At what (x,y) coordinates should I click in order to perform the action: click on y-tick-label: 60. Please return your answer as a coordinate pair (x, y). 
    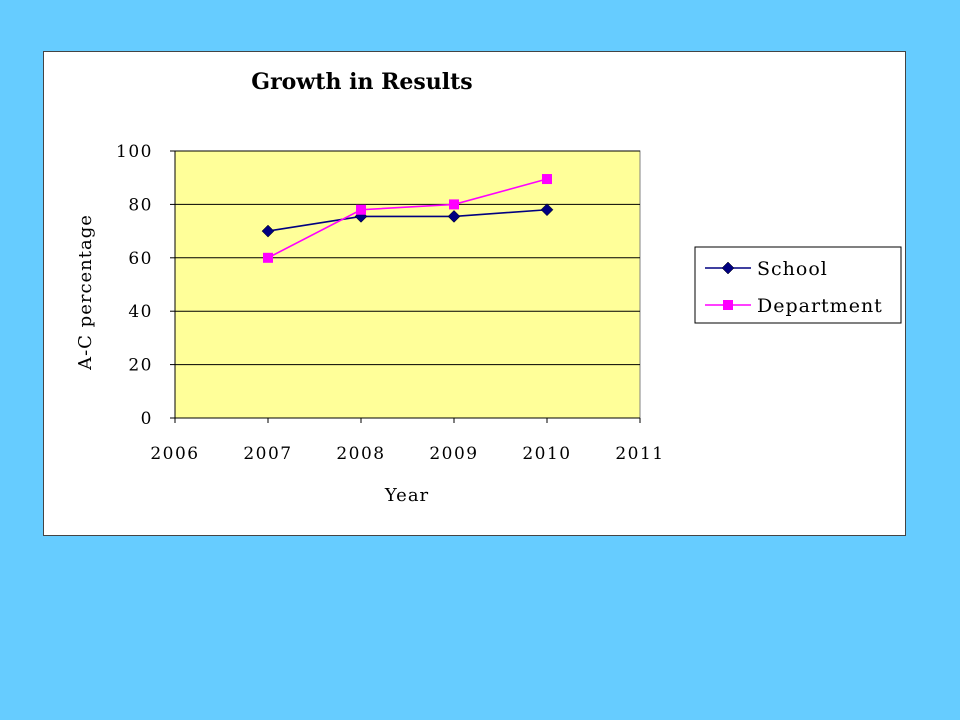
    Looking at the image, I should click on (140, 259).